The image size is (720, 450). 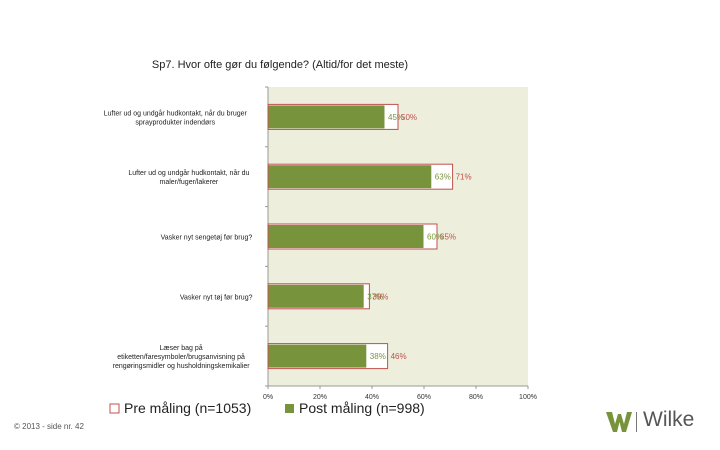 I want to click on data-label-pre: 39%, so click(x=380, y=296).